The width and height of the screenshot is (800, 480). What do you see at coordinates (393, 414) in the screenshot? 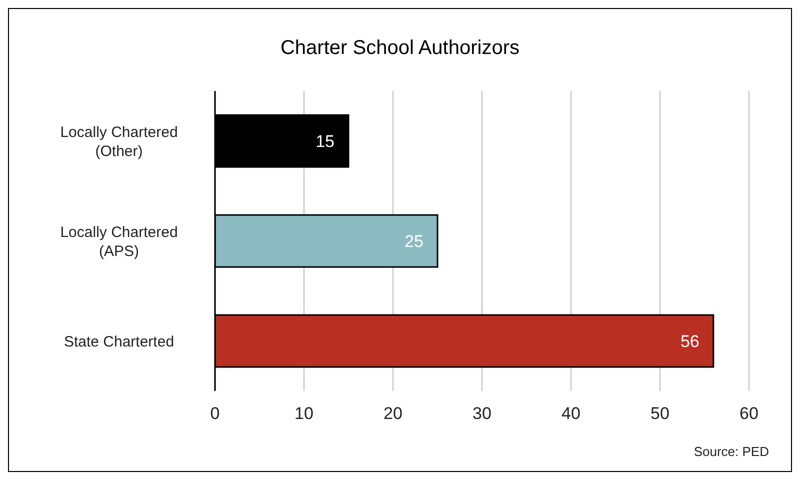
I see `x-tick-label: 20` at bounding box center [393, 414].